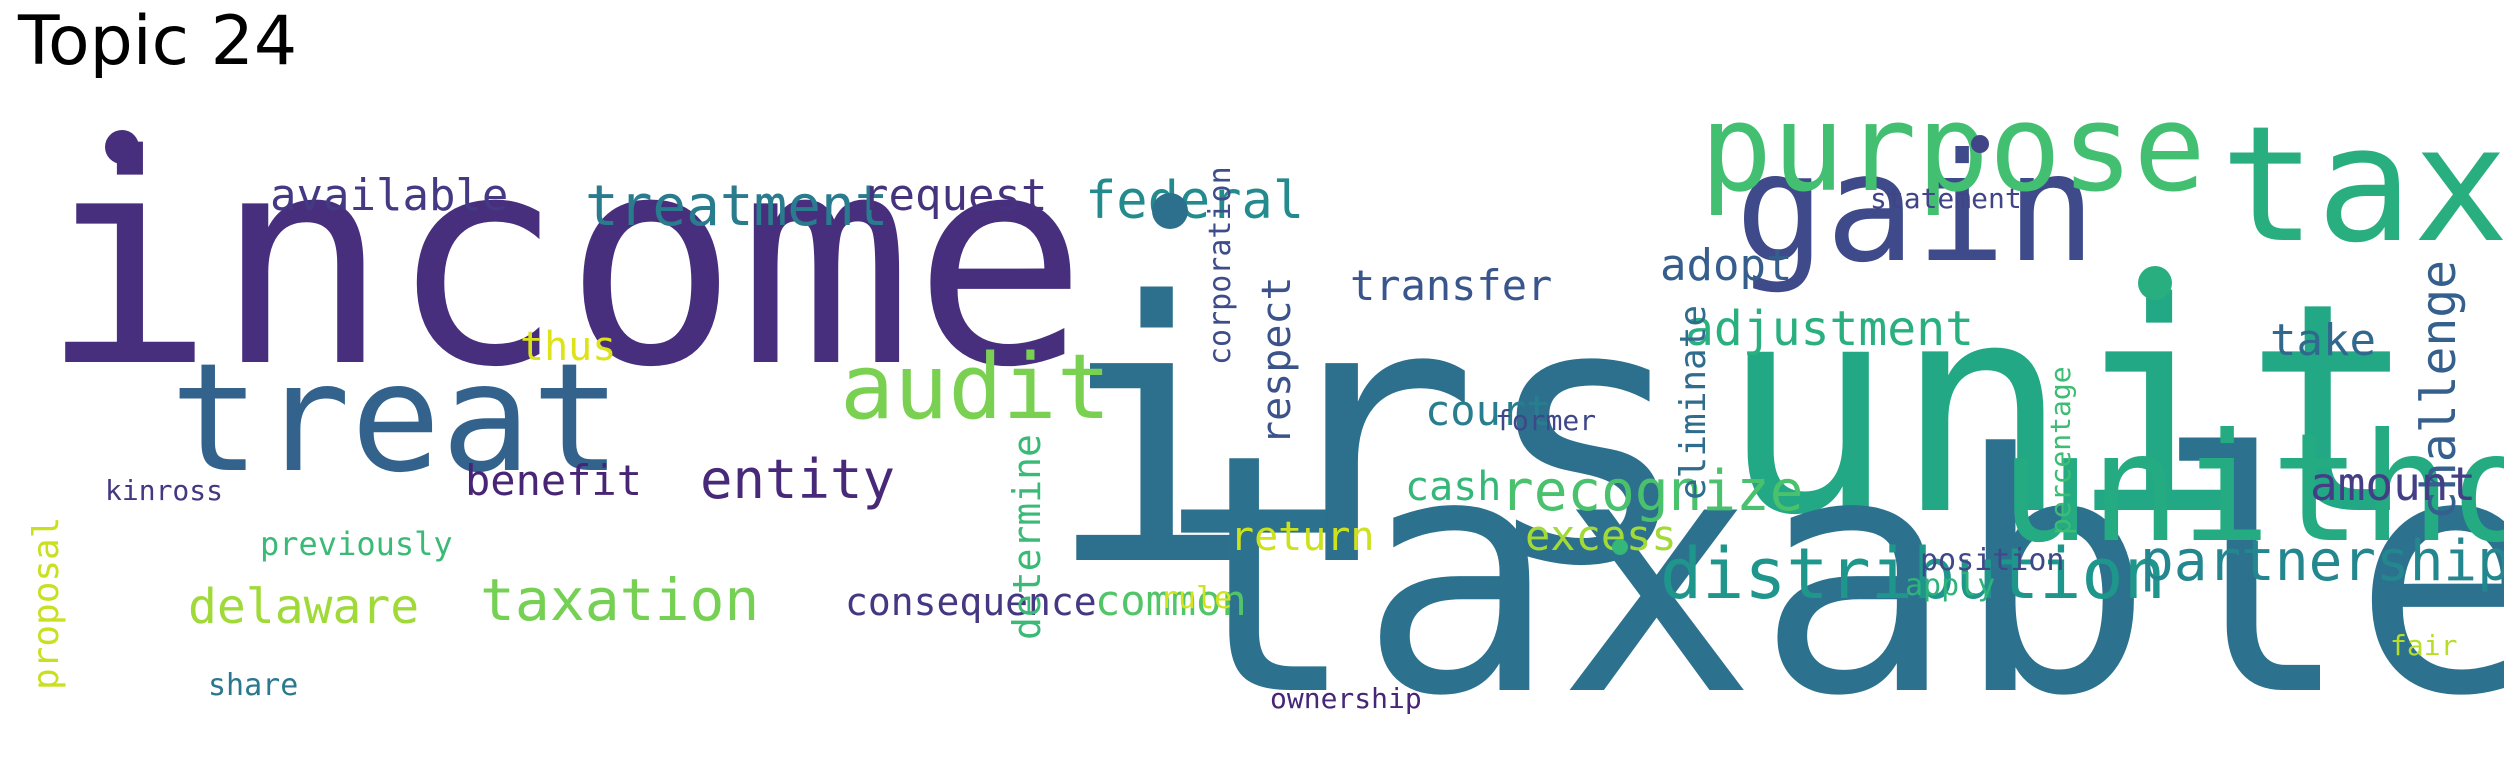 The width and height of the screenshot is (2504, 764). What do you see at coordinates (1027, 537) in the screenshot?
I see `word-determine: determine` at bounding box center [1027, 537].